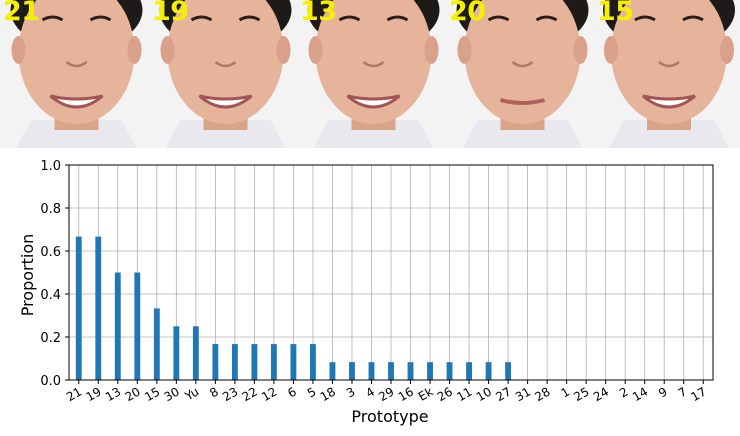 The width and height of the screenshot is (740, 436). What do you see at coordinates (683, 392) in the screenshot?
I see `x-tick-label: 7` at bounding box center [683, 392].